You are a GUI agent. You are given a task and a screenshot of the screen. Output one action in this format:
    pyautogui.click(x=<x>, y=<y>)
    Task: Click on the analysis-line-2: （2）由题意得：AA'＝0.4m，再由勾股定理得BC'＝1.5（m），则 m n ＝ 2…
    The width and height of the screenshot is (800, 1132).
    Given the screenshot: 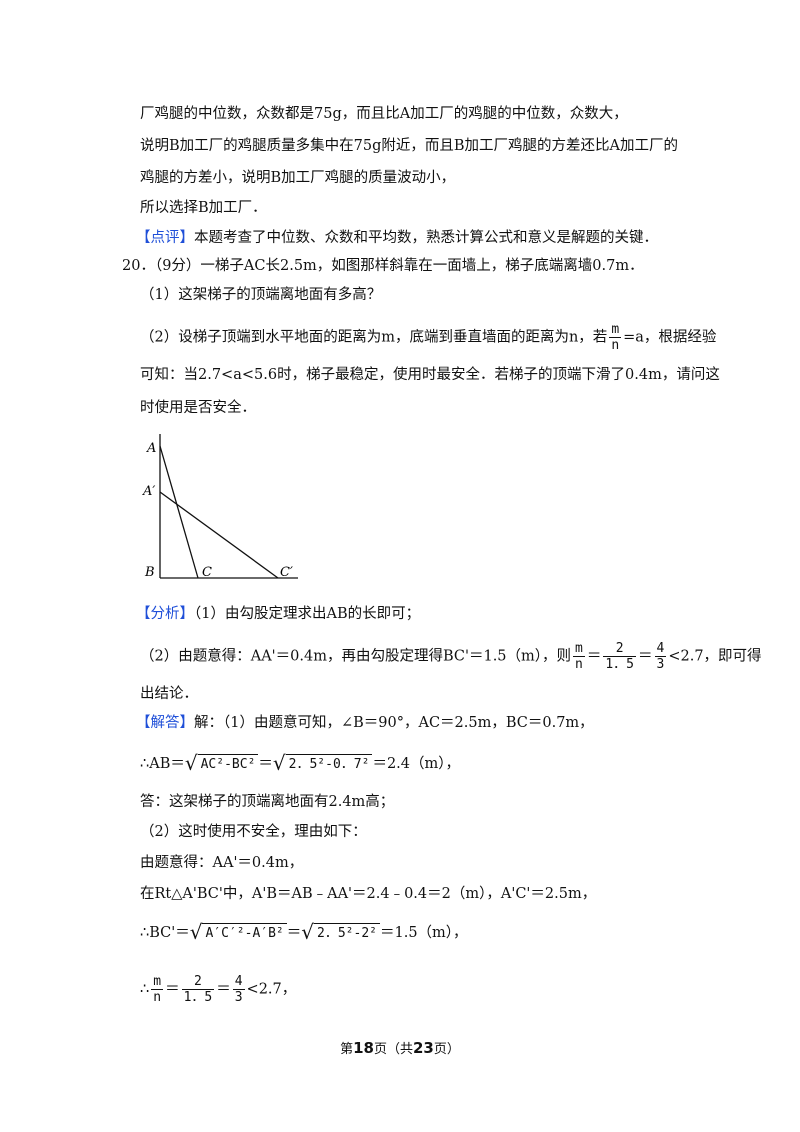 What is the action you would take?
    pyautogui.click(x=451, y=656)
    